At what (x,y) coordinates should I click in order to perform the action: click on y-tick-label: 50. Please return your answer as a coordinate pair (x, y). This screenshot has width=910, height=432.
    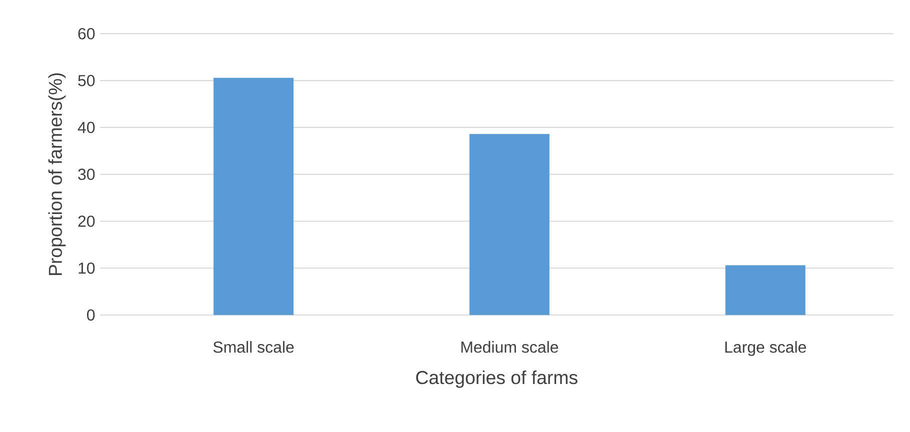
    Looking at the image, I should click on (86, 80).